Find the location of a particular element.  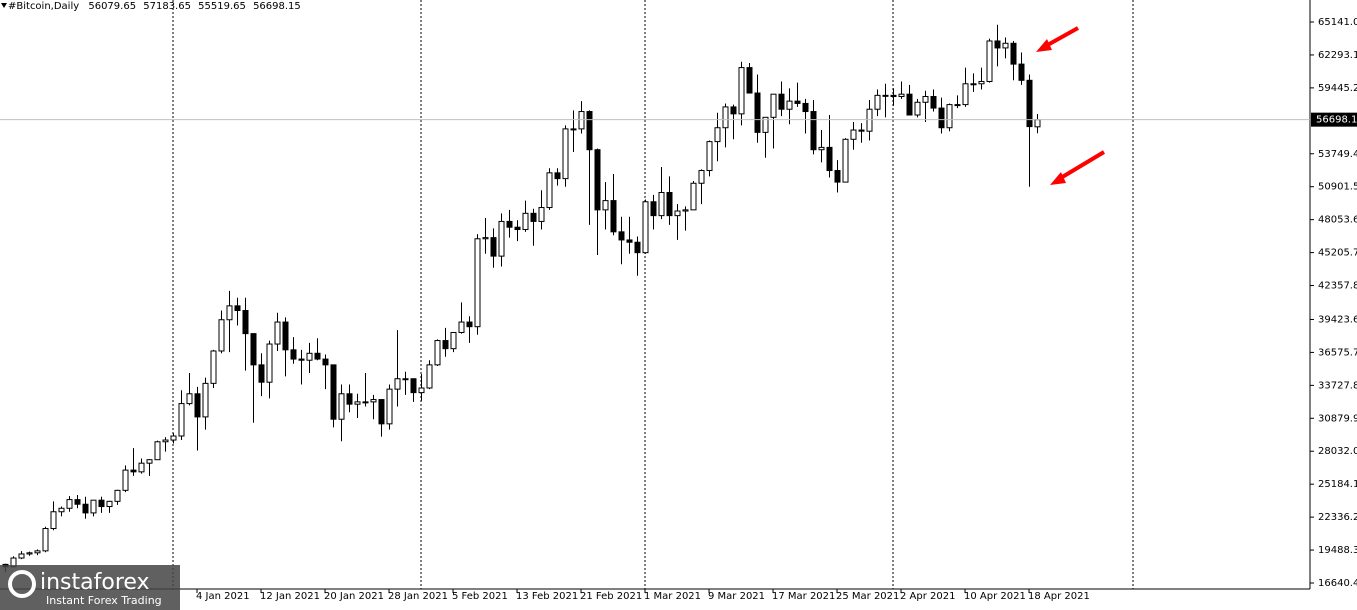

x-tick-label: 17 Mar 2021 is located at coordinates (803, 596).